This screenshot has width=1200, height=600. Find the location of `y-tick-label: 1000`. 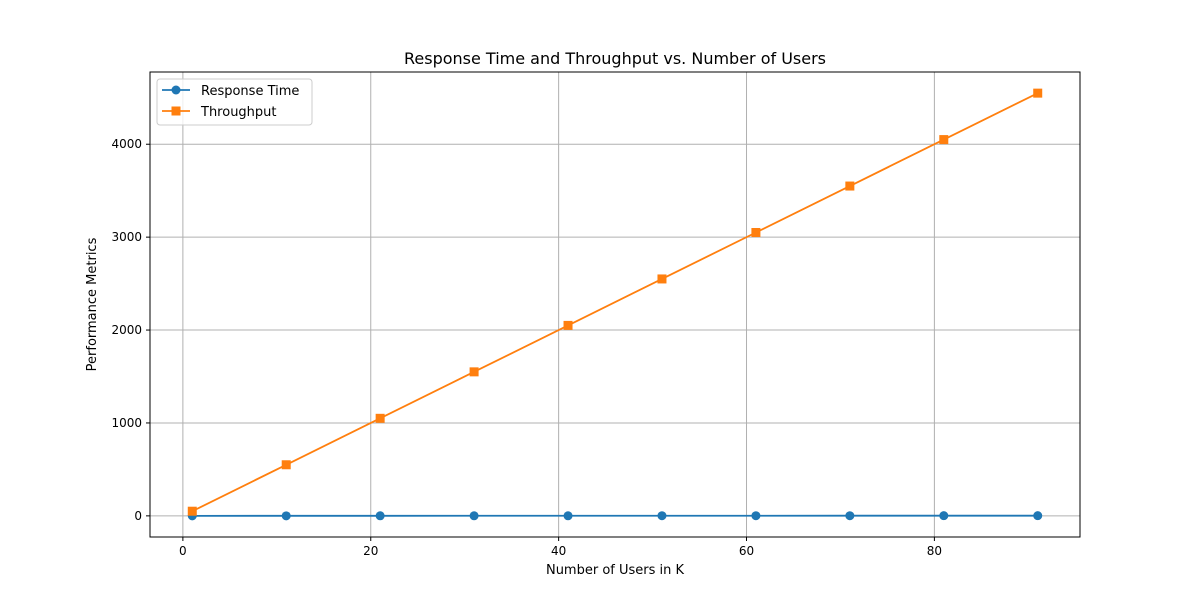

y-tick-label: 1000 is located at coordinates (126, 423).